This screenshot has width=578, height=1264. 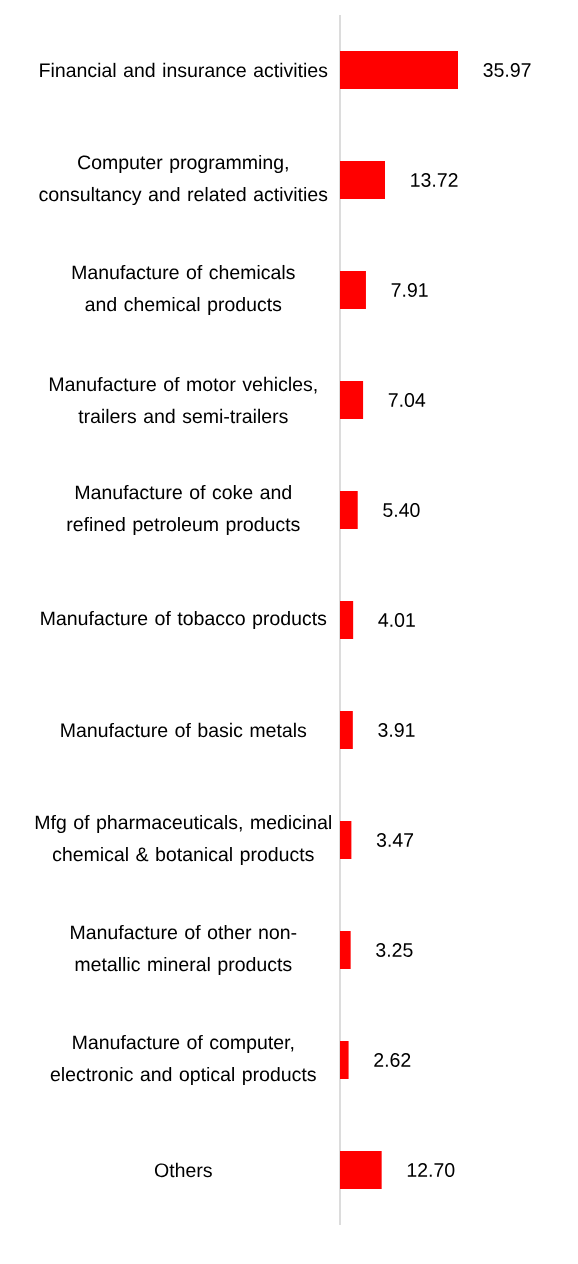 What do you see at coordinates (183, 510) in the screenshot?
I see `y-tick-label: Manufacture of coke and refined petroleum products` at bounding box center [183, 510].